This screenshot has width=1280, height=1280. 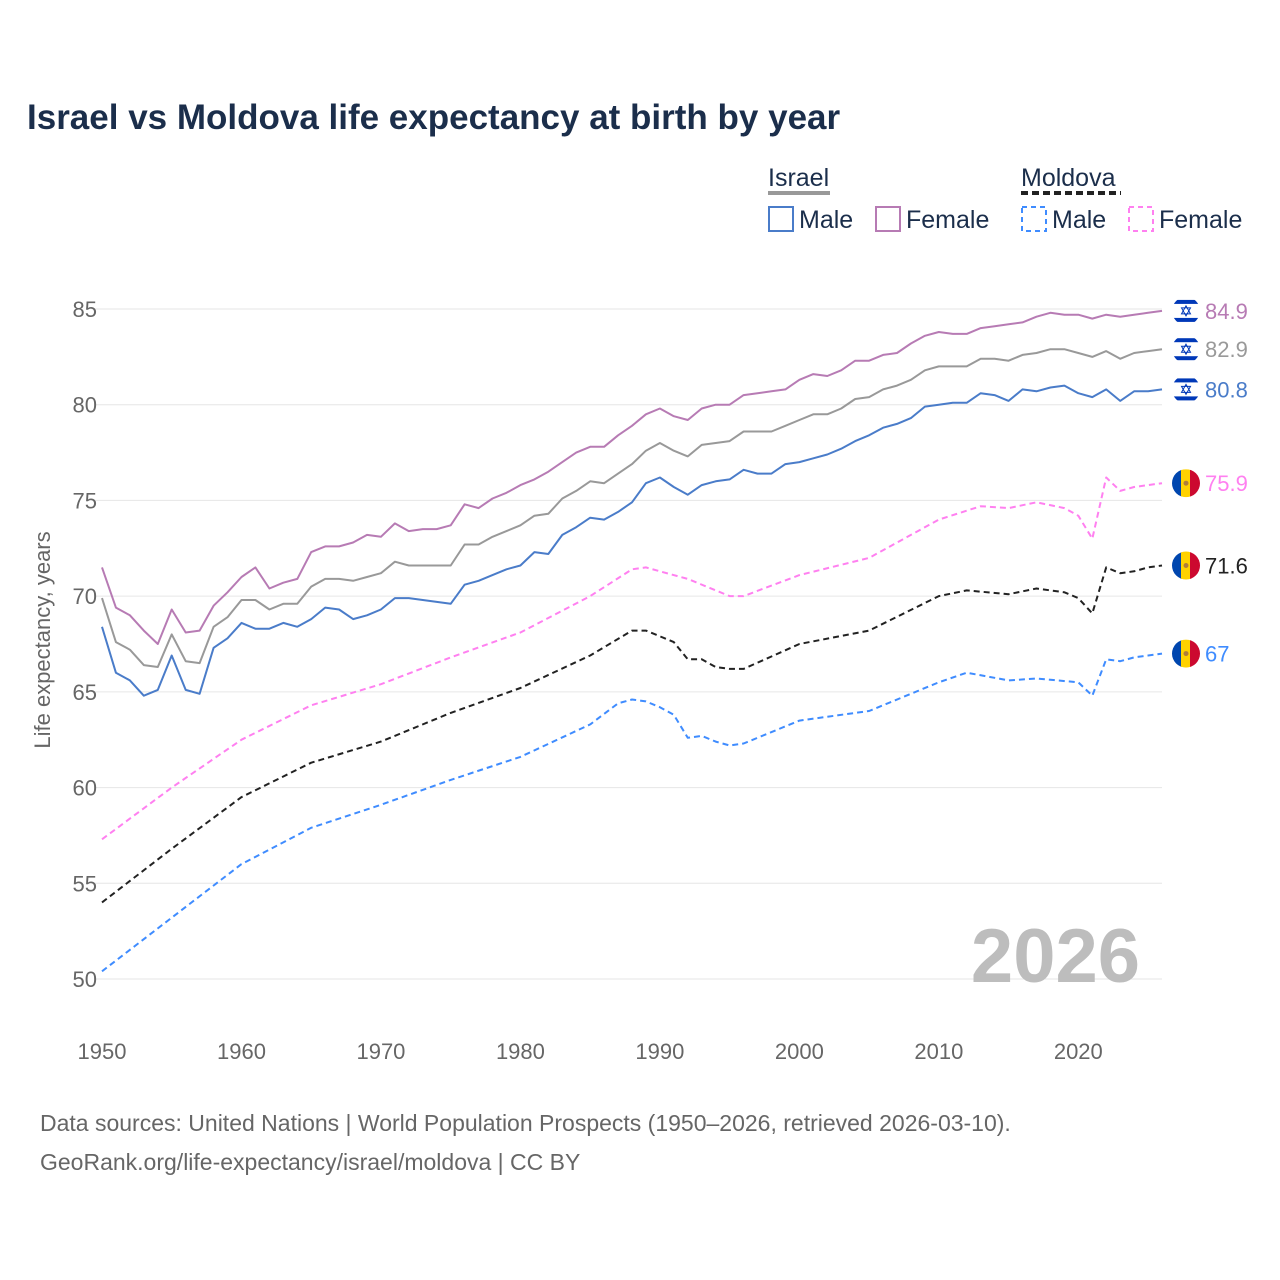 I want to click on y-tick-label: 80, so click(x=85, y=405).